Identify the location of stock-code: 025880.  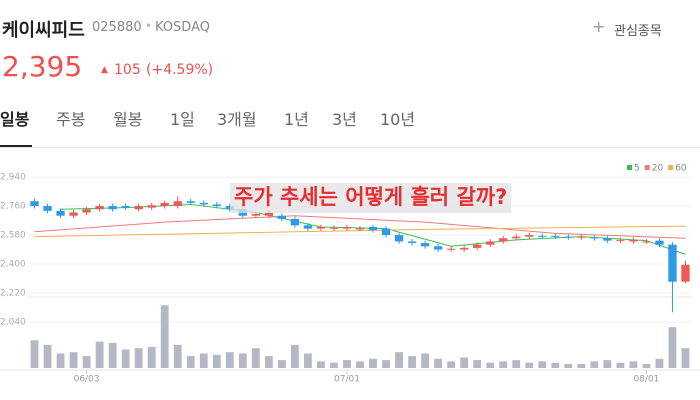
(117, 27).